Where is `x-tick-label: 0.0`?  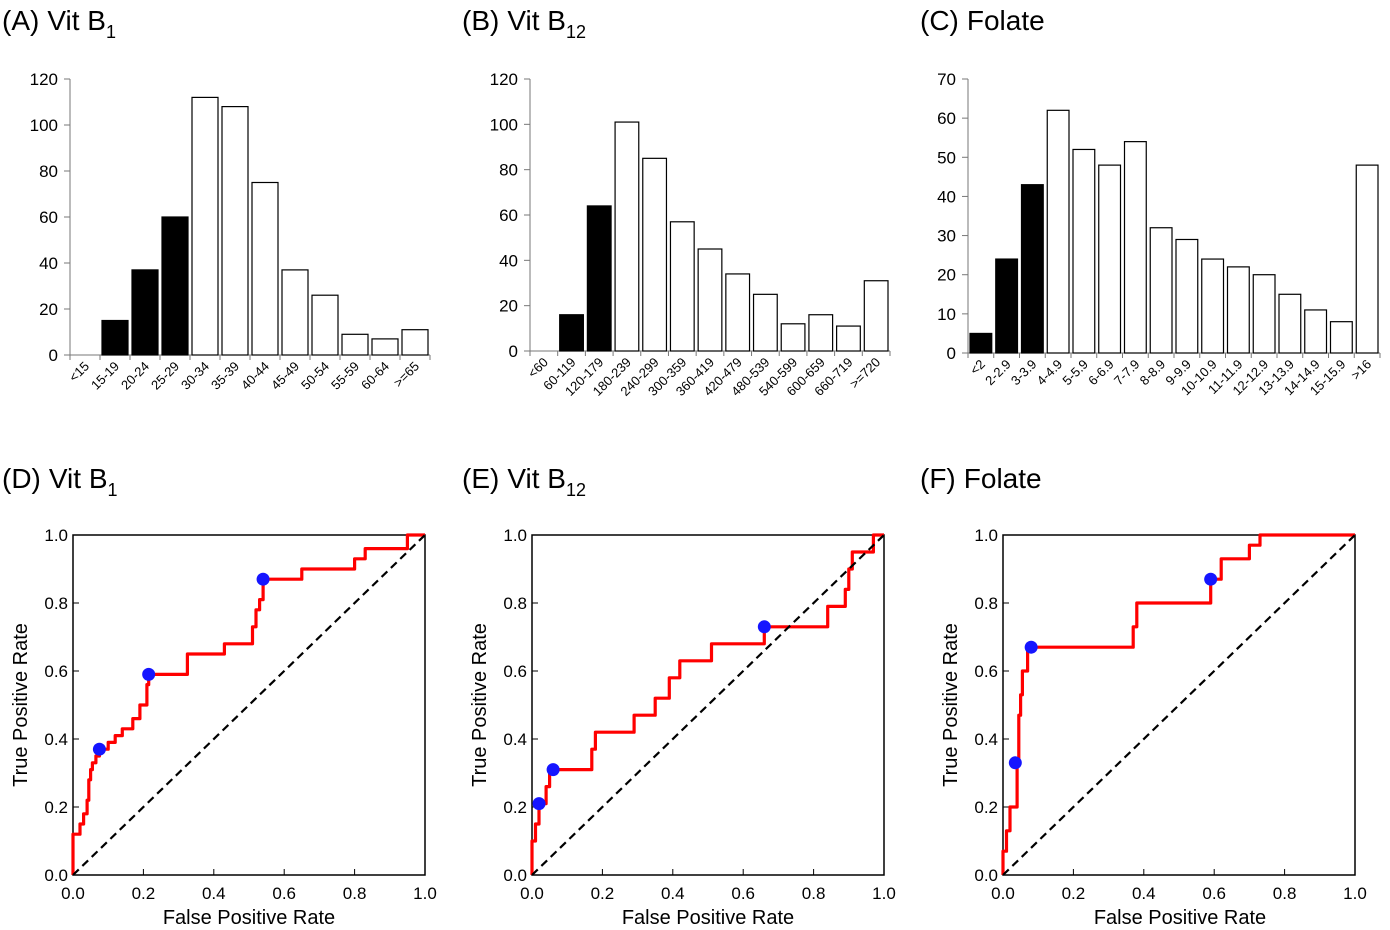
x-tick-label: 0.0 is located at coordinates (532, 893).